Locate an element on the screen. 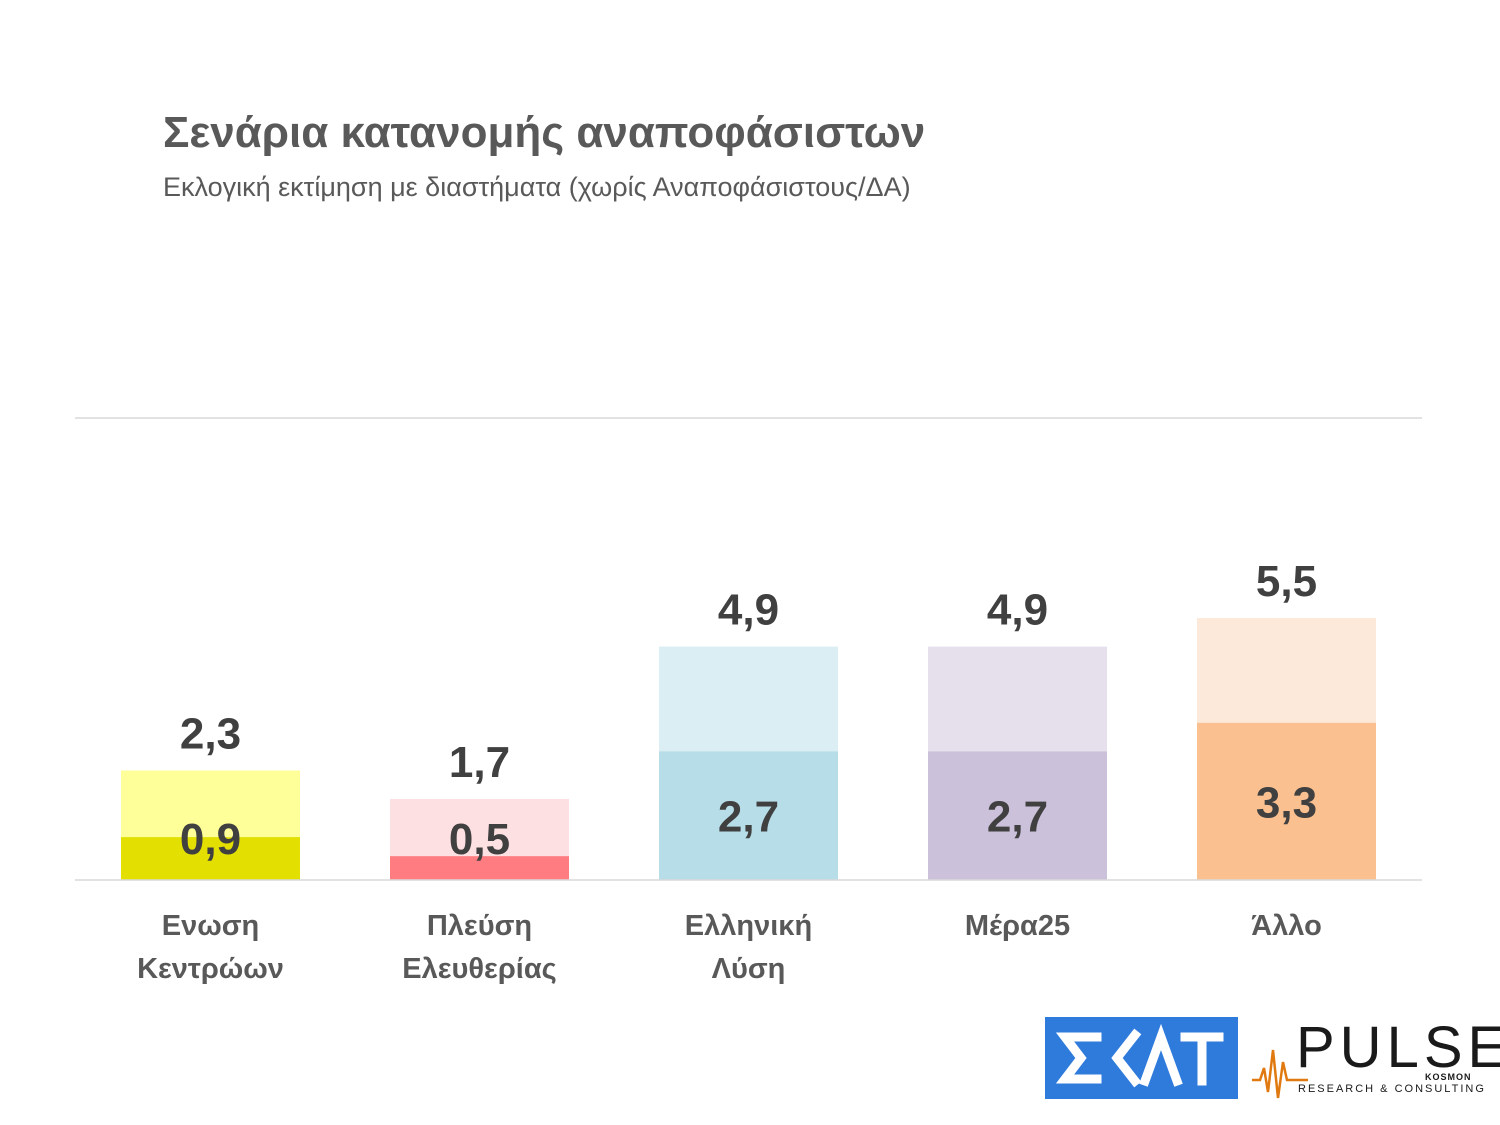  low-value-label-0: 0,9 is located at coordinates (210, 839).